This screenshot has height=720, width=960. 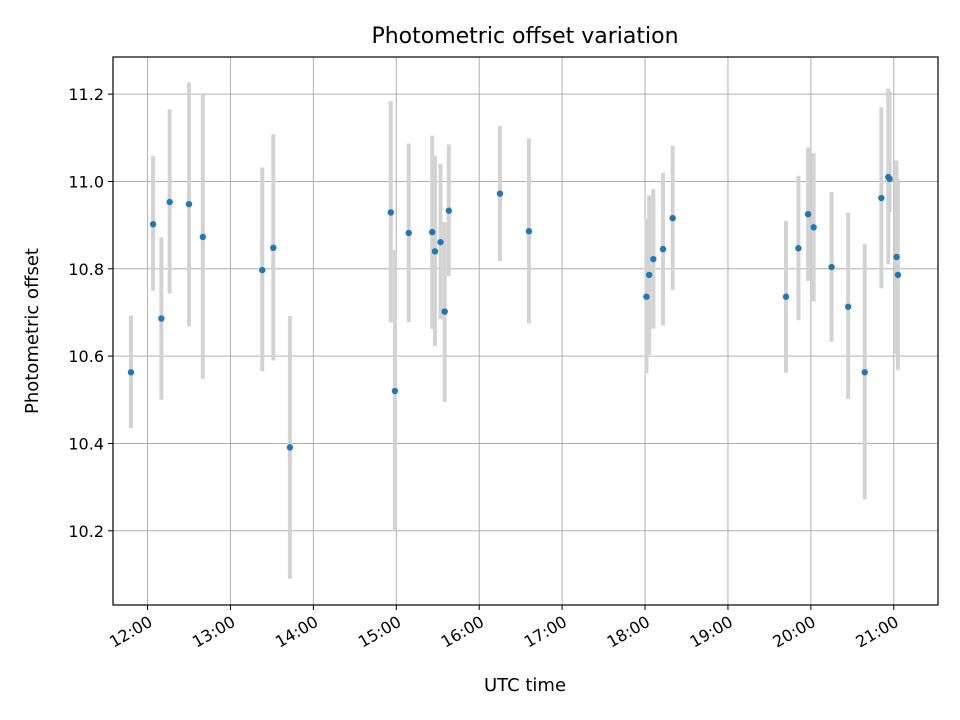 What do you see at coordinates (86, 181) in the screenshot?
I see `y-tick-label: 11.0` at bounding box center [86, 181].